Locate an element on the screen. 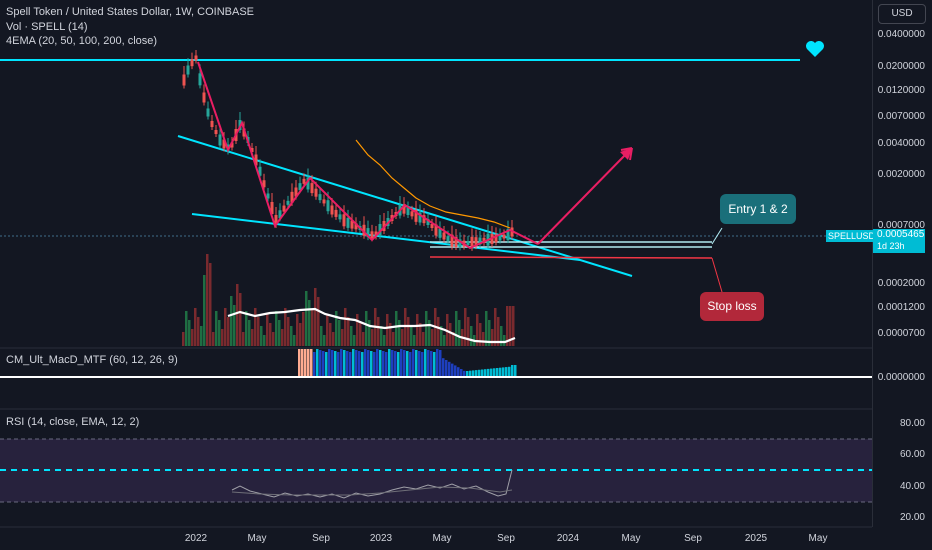 This screenshot has width=932, height=550. rsi-legend: RSI (14, close, EMA, 12, 2) is located at coordinates (73, 422).